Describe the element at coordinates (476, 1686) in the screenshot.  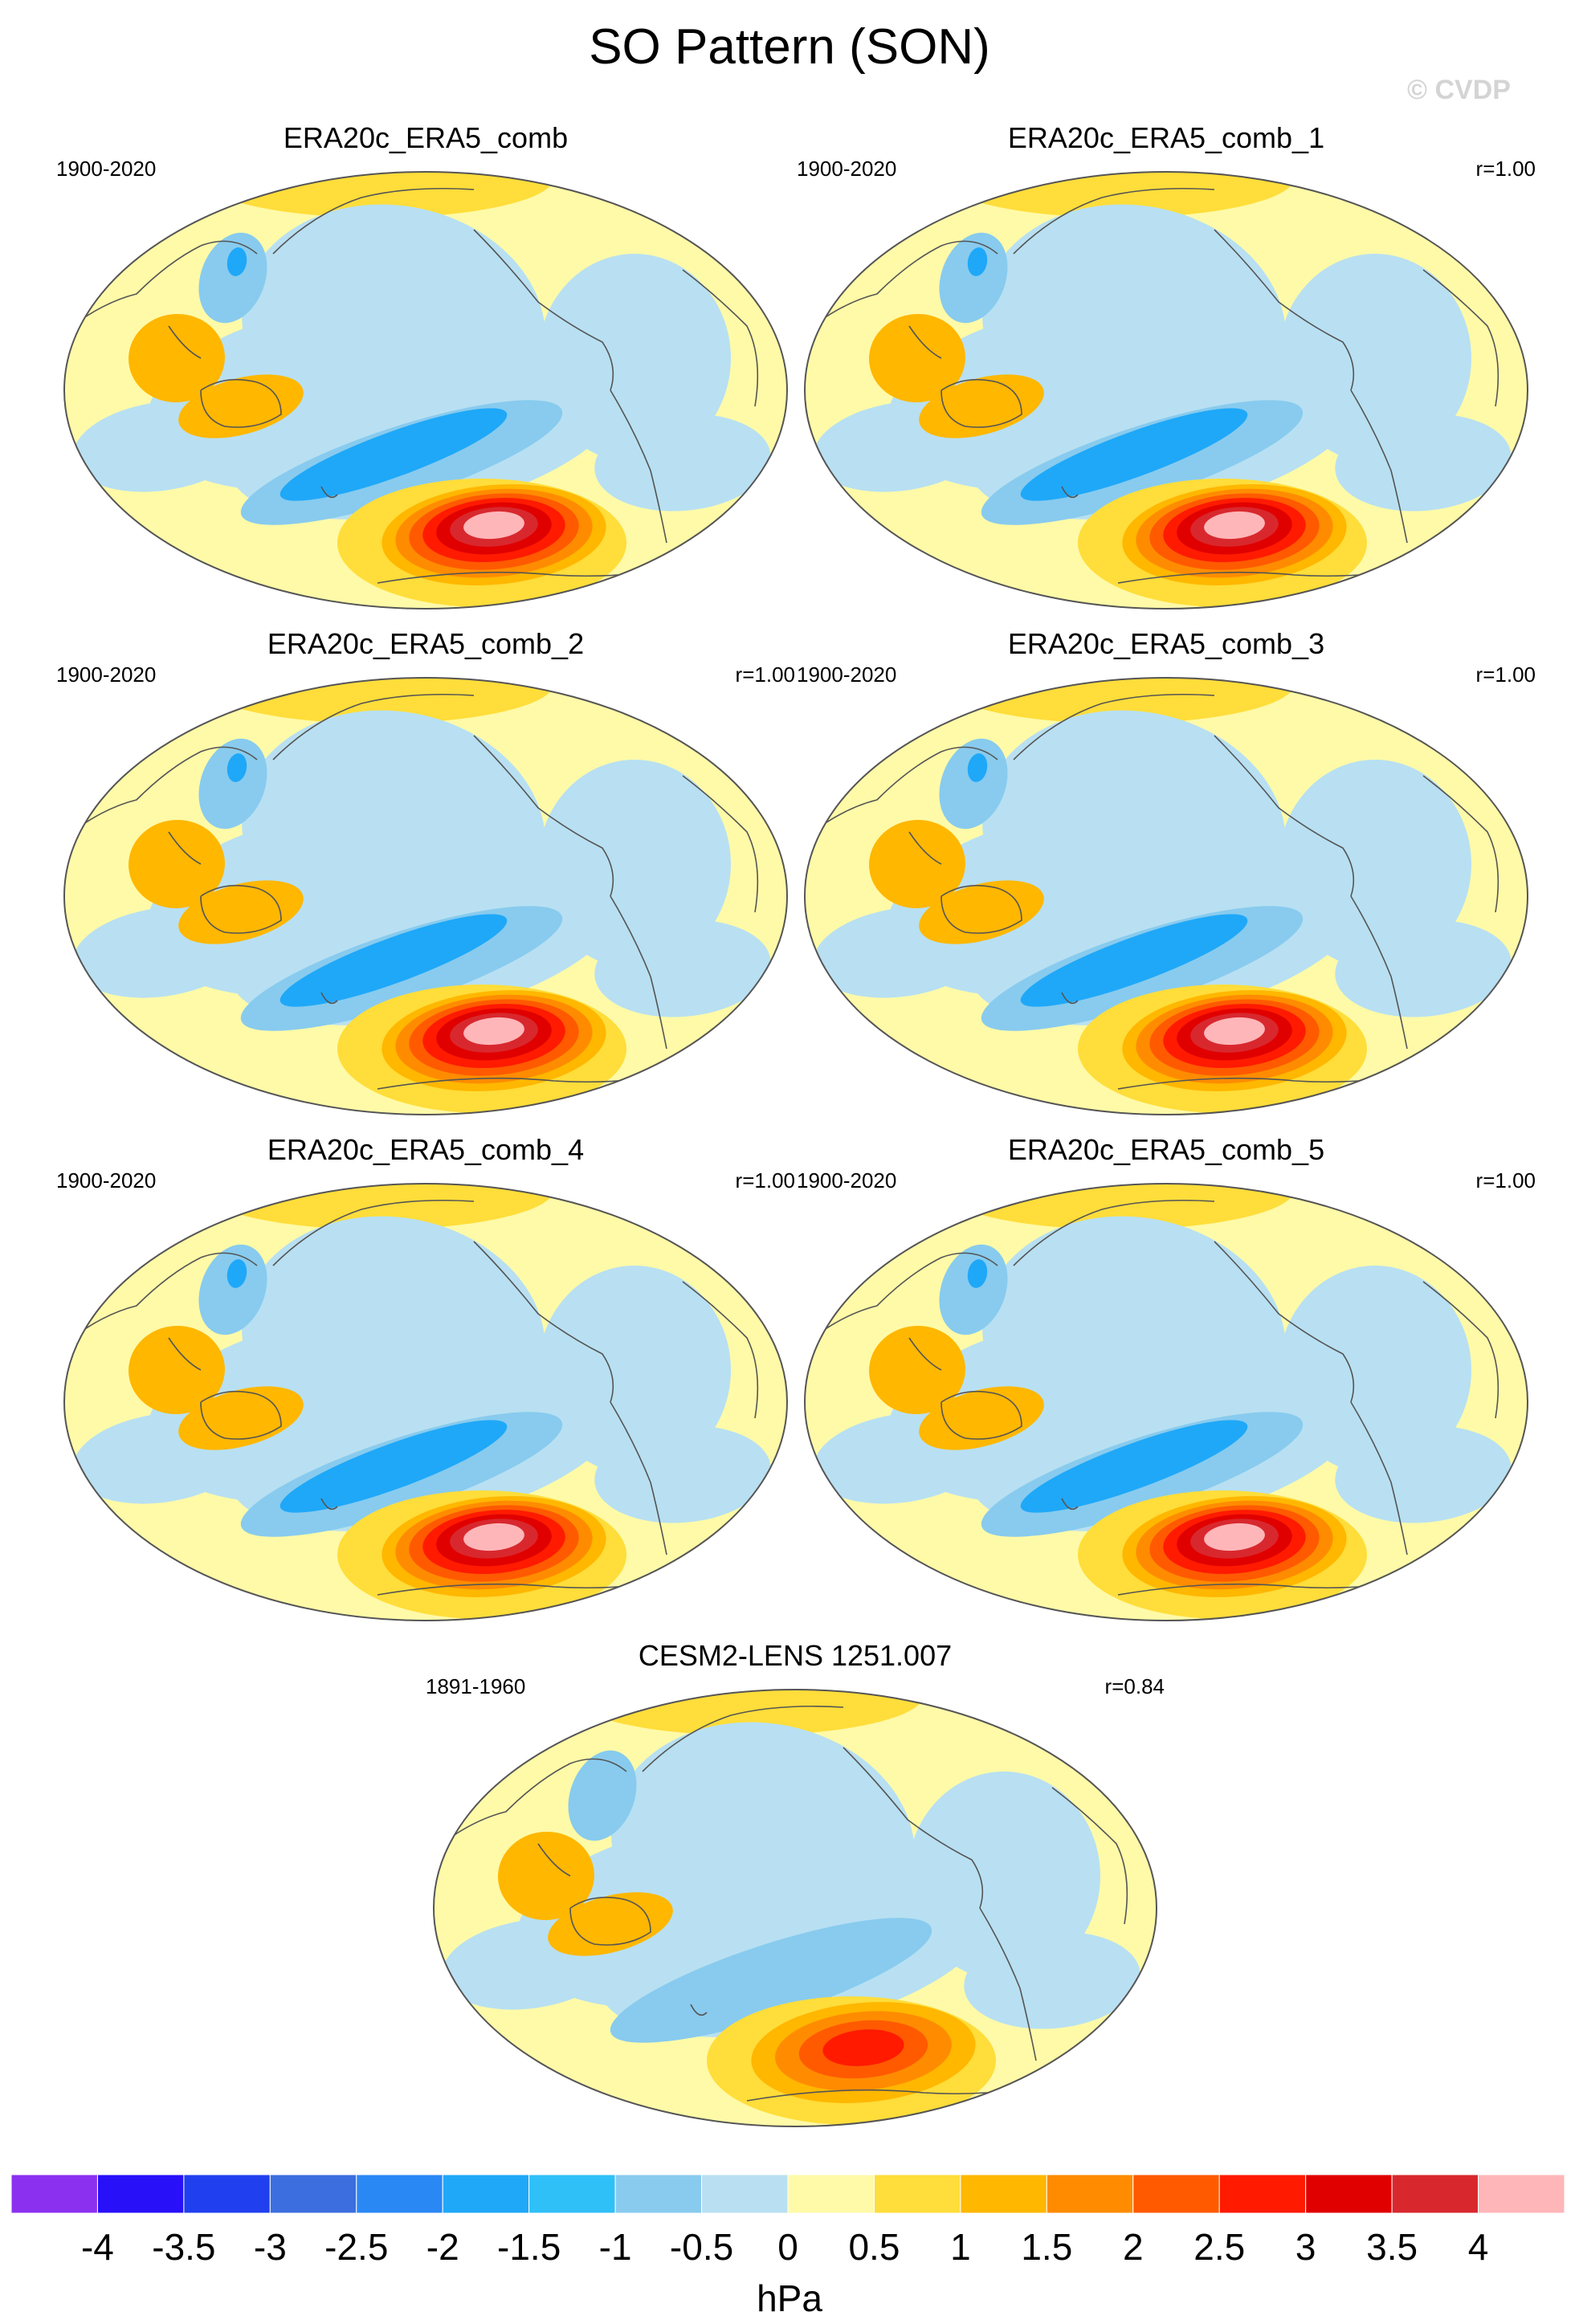
I see `panel-period: 1891-1960` at that location.